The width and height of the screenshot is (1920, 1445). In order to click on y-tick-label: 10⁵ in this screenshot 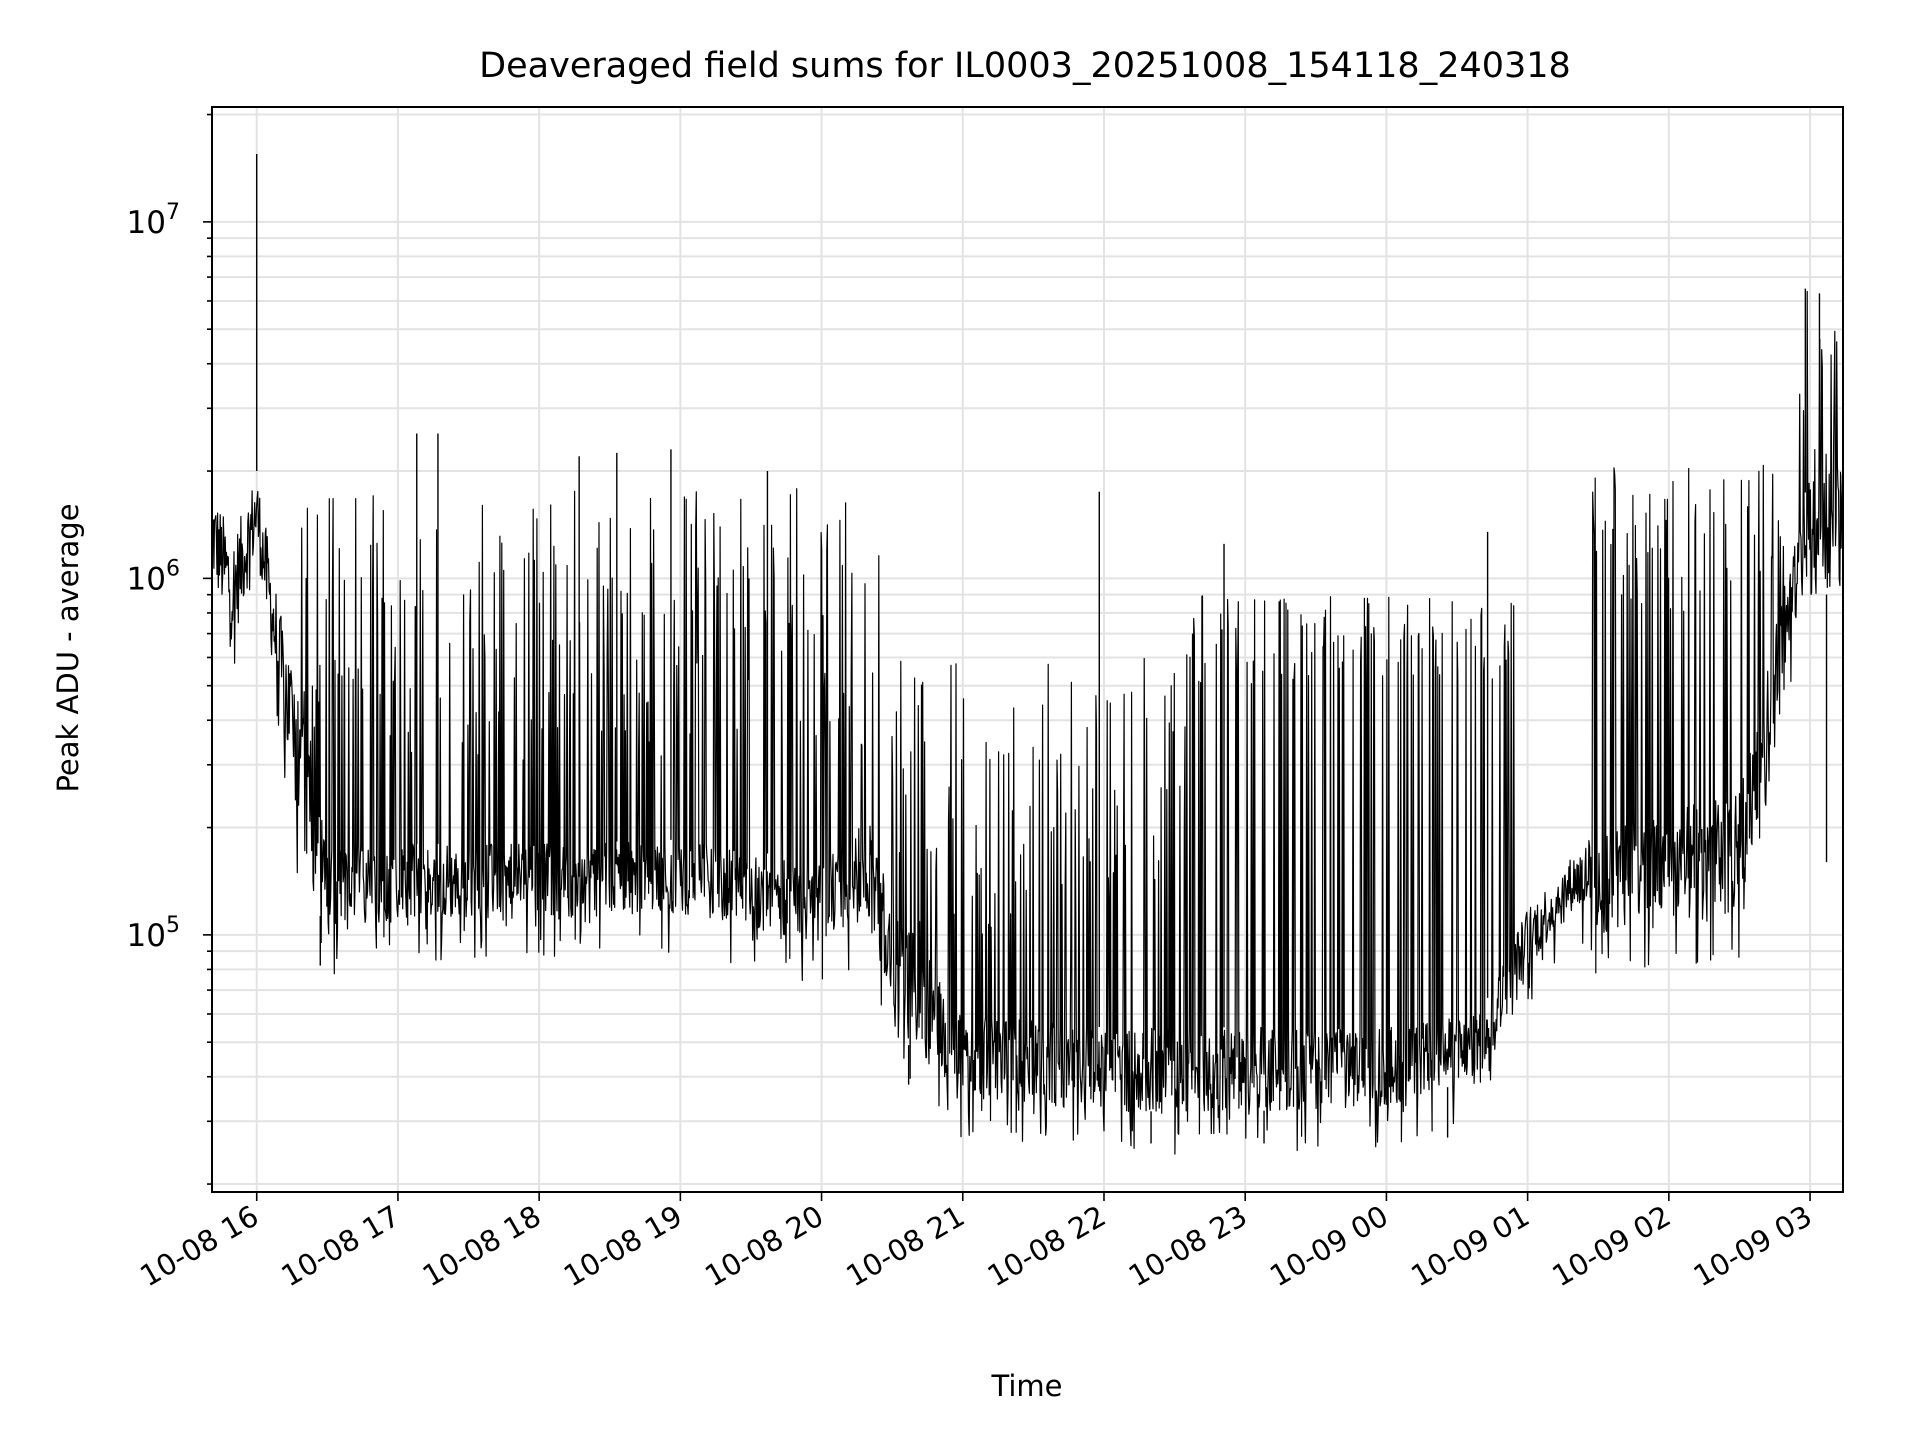, I will do `click(153, 933)`.